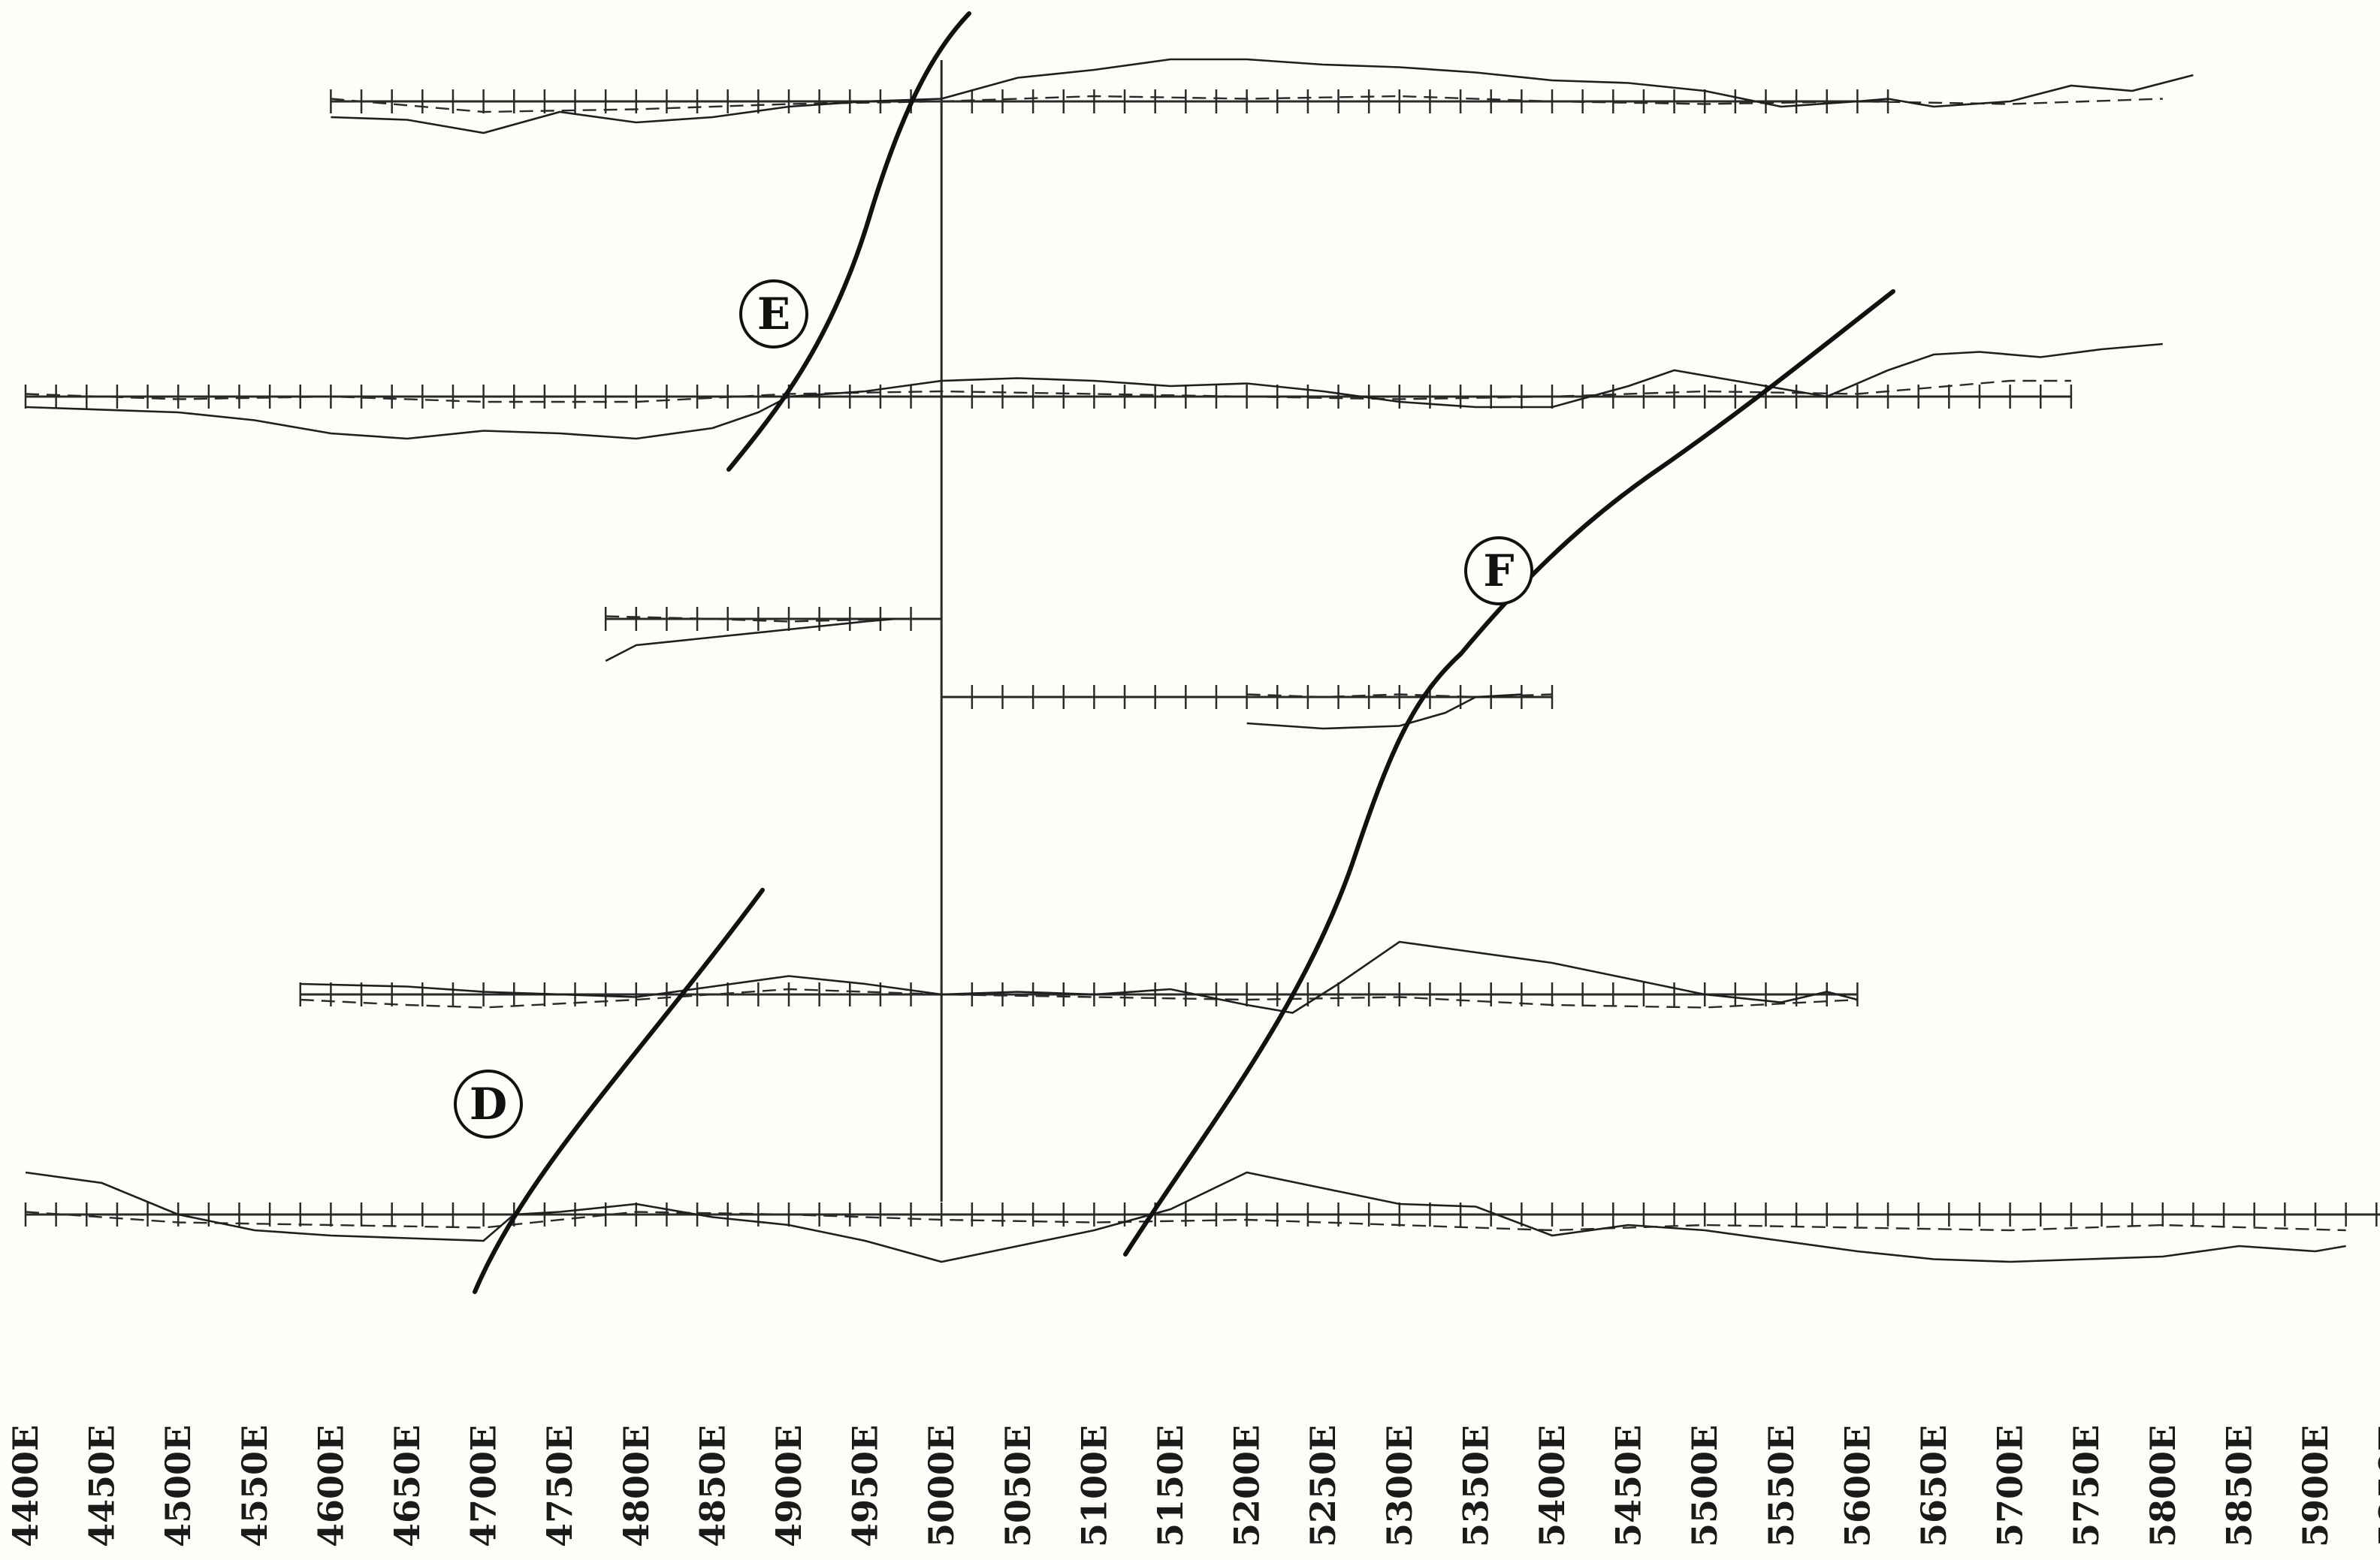 This screenshot has height=1560, width=2380. What do you see at coordinates (2086, 1486) in the screenshot?
I see `x-tick-label: 5750E` at bounding box center [2086, 1486].